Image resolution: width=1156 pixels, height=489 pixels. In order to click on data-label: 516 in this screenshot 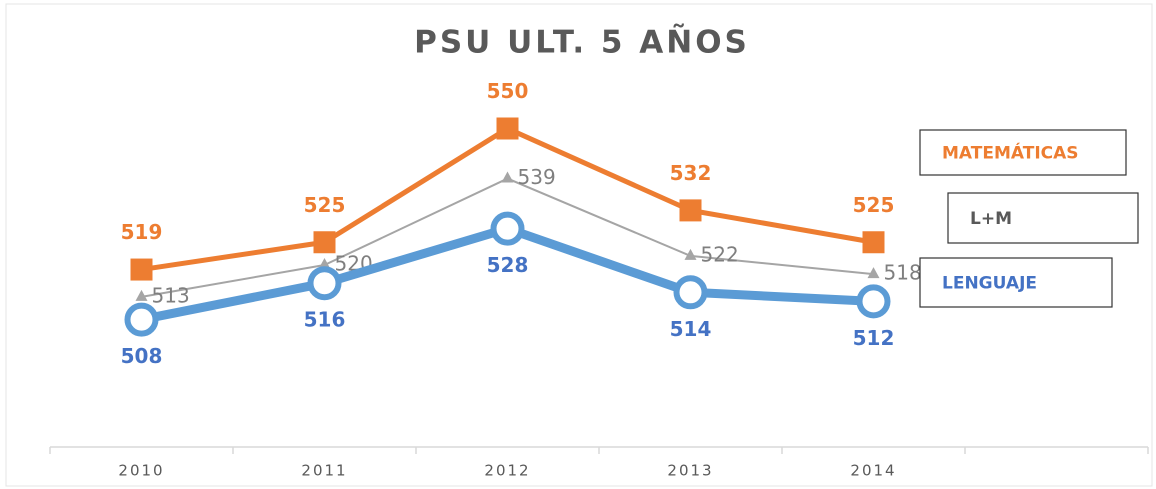, I will do `click(325, 320)`.